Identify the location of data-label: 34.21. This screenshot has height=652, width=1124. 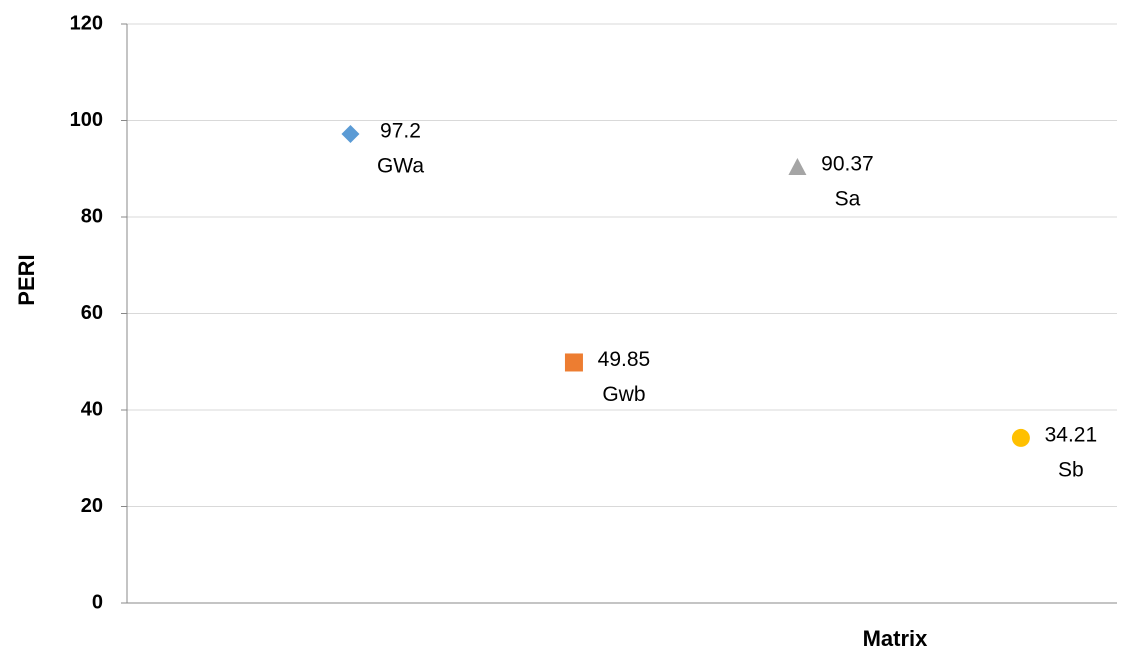
(1071, 434).